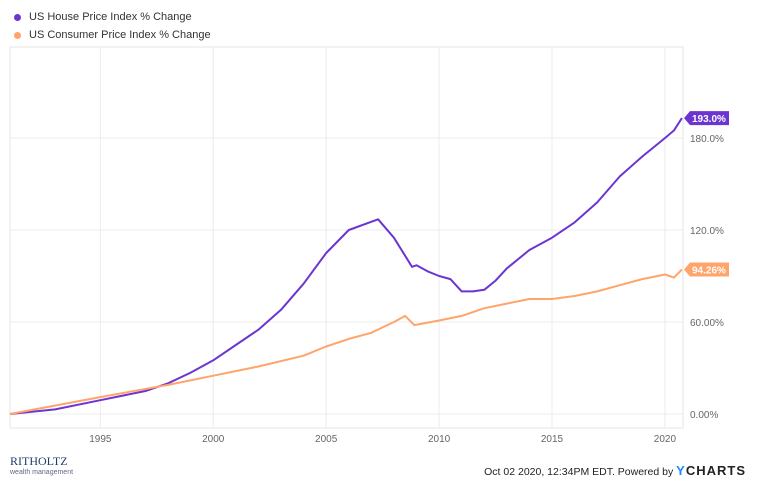 This screenshot has width=758, height=481. I want to click on svg-text: 193.0%, so click(709, 119).